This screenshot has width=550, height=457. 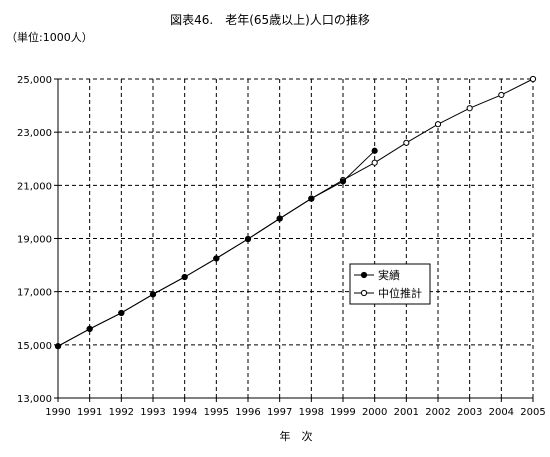 I want to click on x-tick-label: 1991, so click(x=89, y=412).